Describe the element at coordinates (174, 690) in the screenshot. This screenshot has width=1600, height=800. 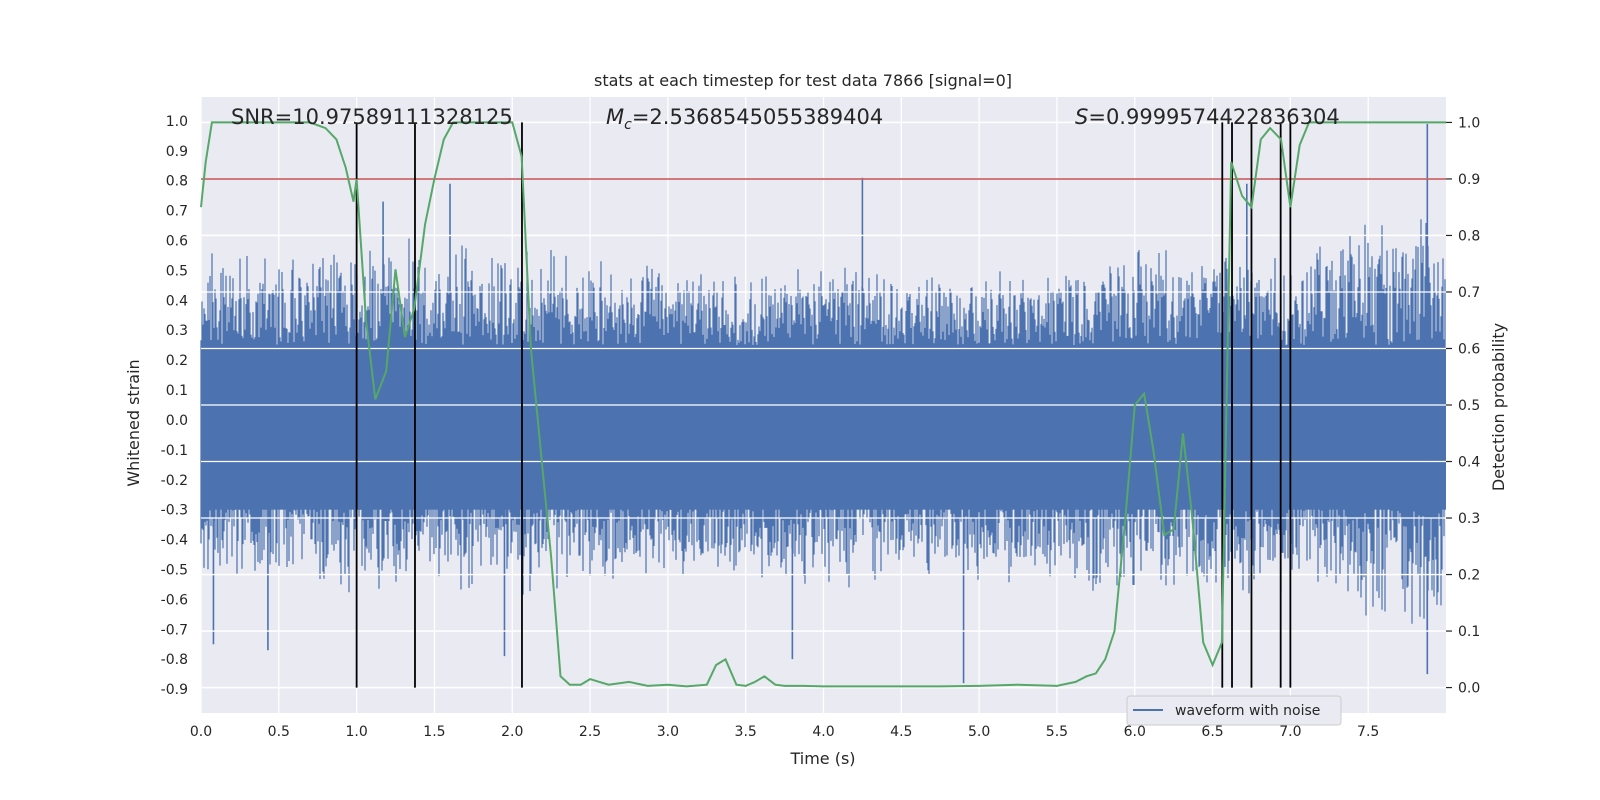
I see `y-tick-label: -0.9` at that location.